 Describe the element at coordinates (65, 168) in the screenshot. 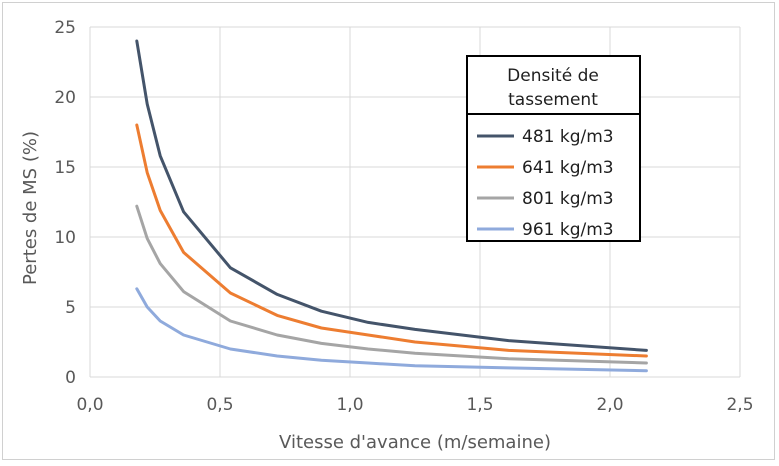

I see `y-tick-label: 15` at that location.